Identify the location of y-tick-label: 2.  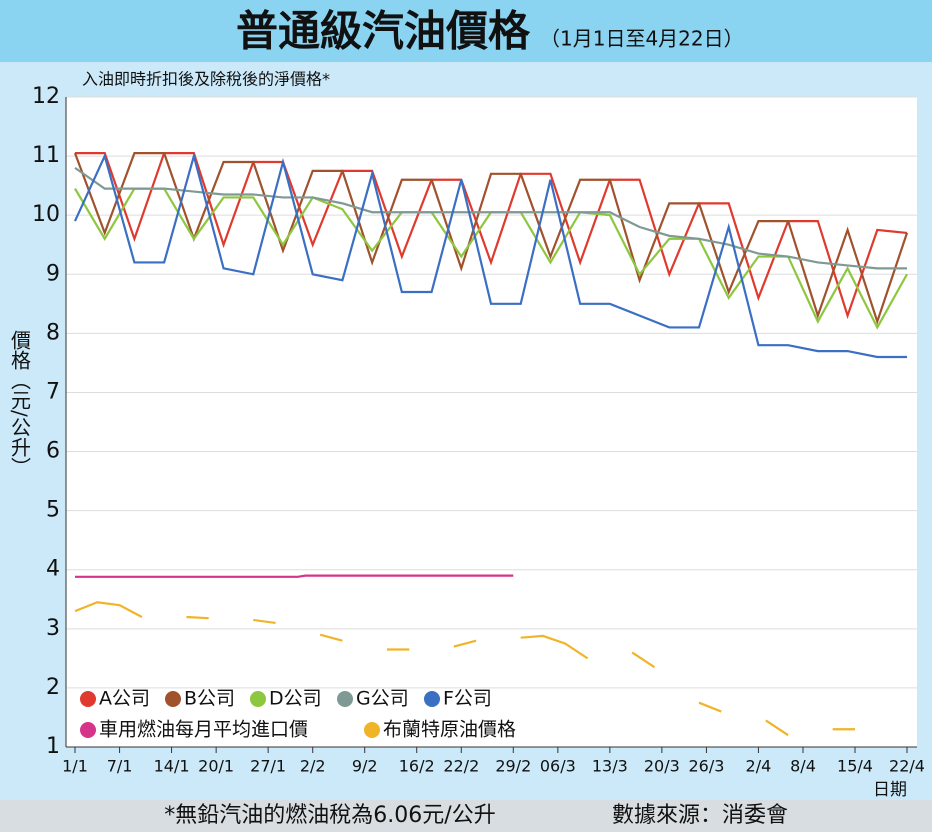
(53, 687).